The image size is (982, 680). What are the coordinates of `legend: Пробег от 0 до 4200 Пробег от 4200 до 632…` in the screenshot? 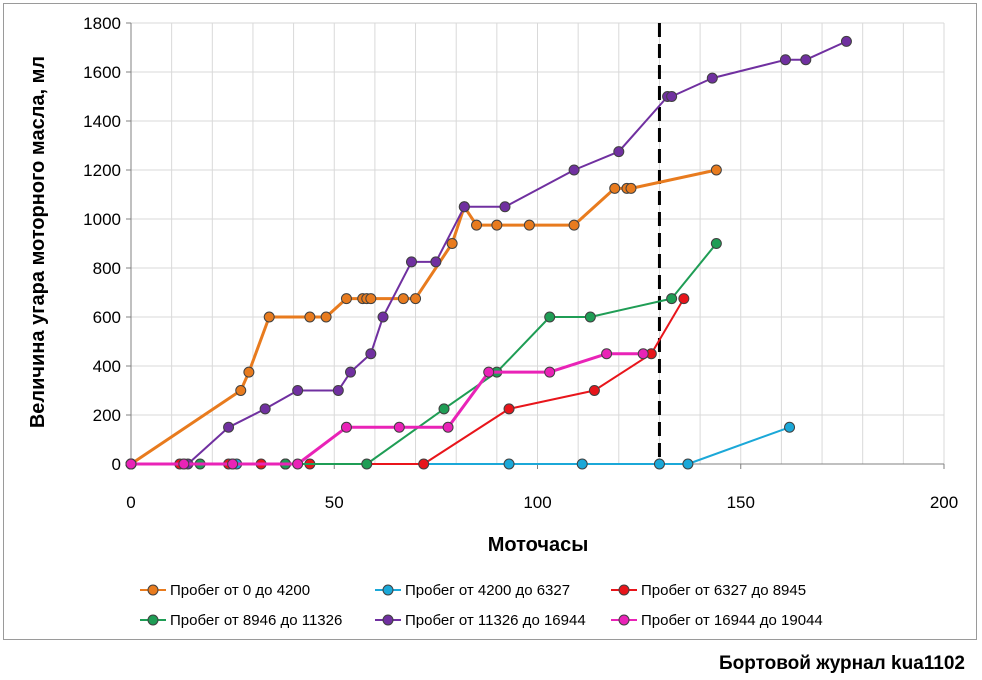 It's located at (481, 605).